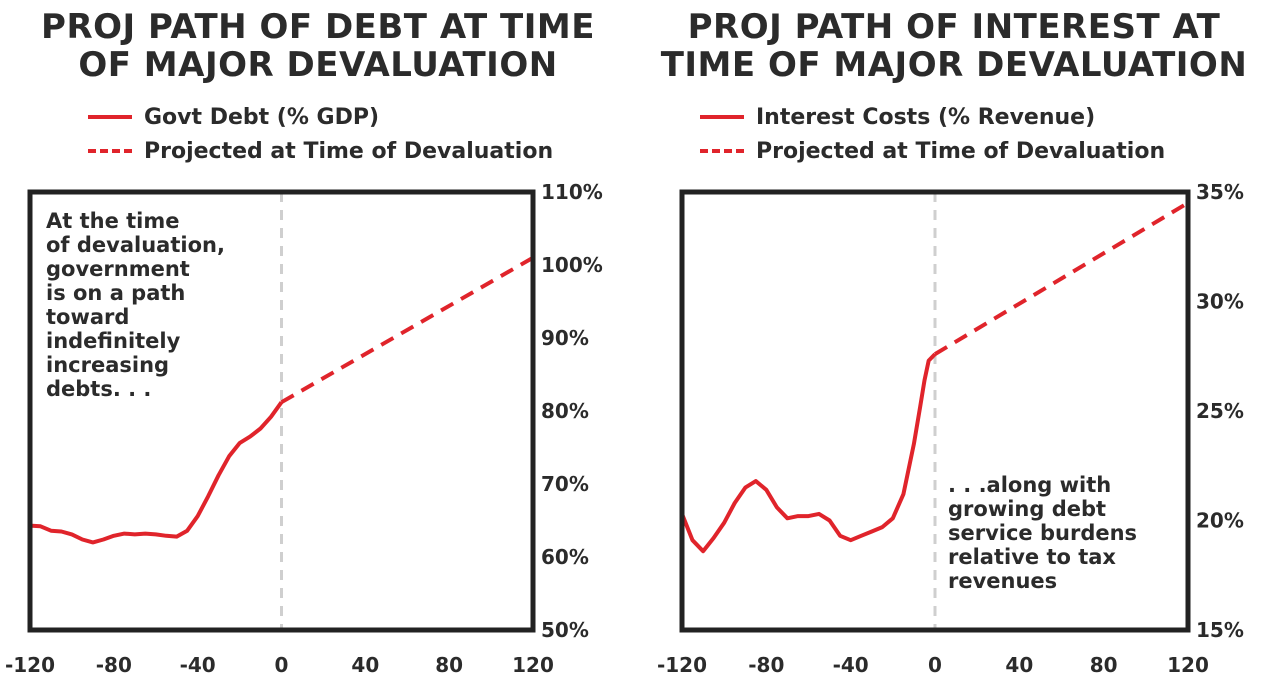 This screenshot has width=1272, height=684. What do you see at coordinates (926, 117) in the screenshot?
I see `legend-label: Interest Costs (% Revenue)` at bounding box center [926, 117].